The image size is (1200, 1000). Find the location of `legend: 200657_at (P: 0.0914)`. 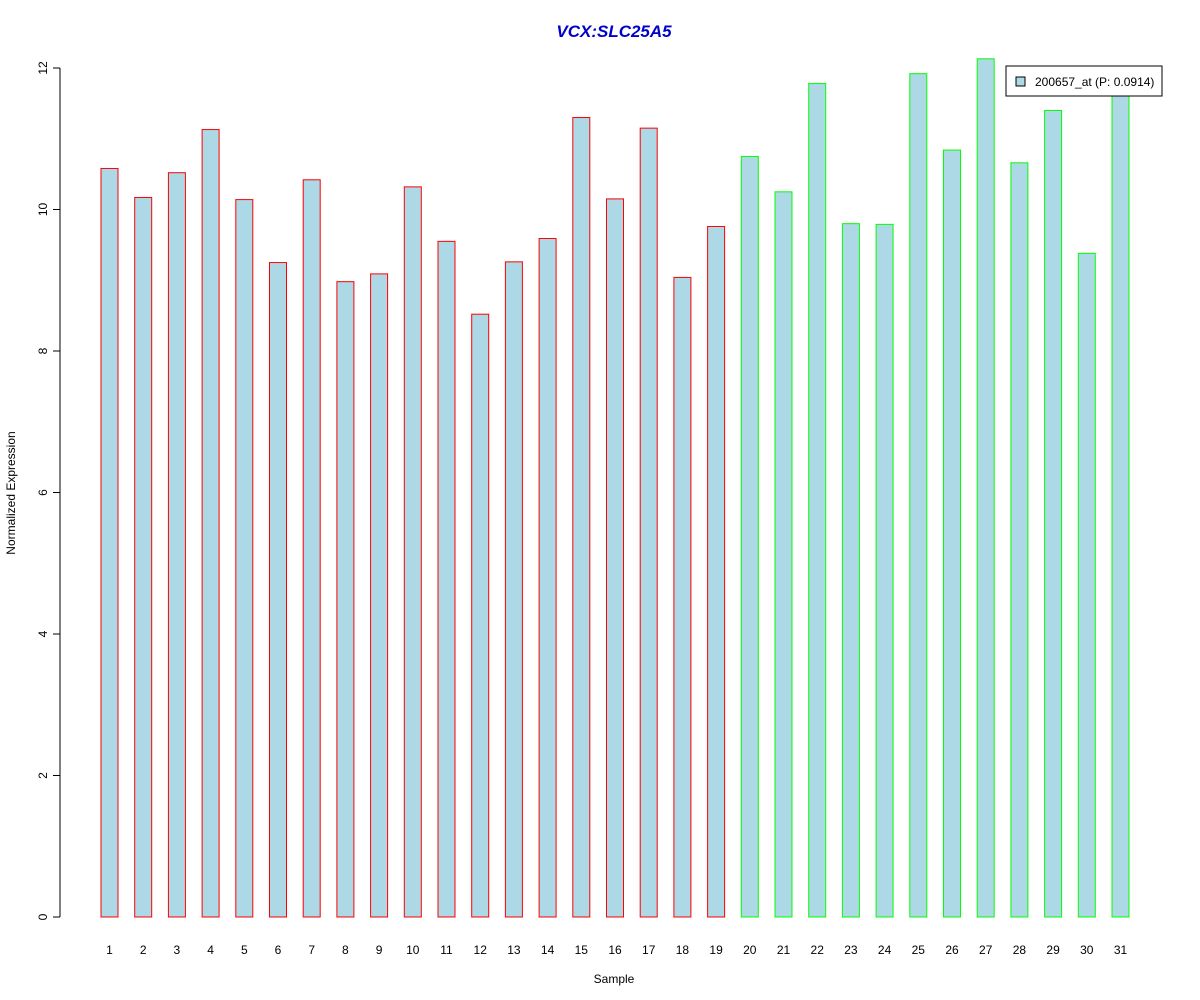

legend: 200657_at (P: 0.0914) is located at coordinates (1084, 81).